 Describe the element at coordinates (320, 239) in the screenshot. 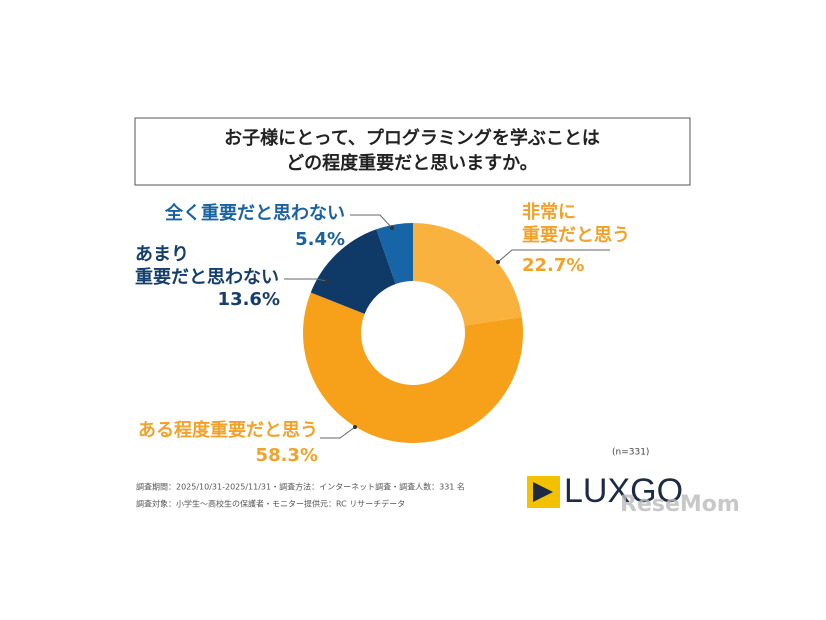

I see `value-label: 5.4%` at that location.